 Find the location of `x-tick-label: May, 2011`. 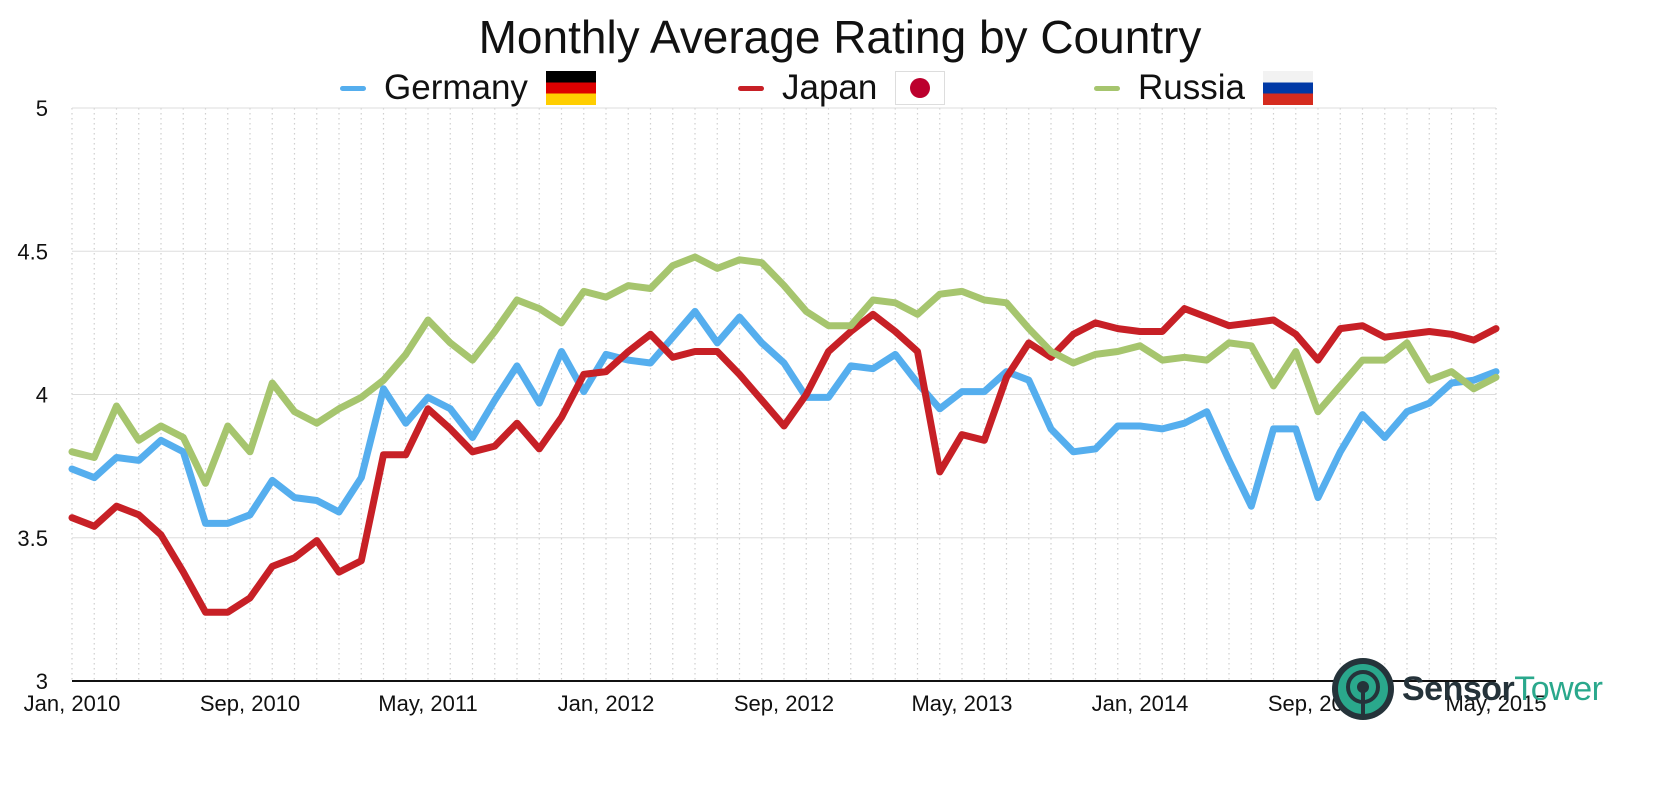

x-tick-label: May, 2011 is located at coordinates (427, 703).